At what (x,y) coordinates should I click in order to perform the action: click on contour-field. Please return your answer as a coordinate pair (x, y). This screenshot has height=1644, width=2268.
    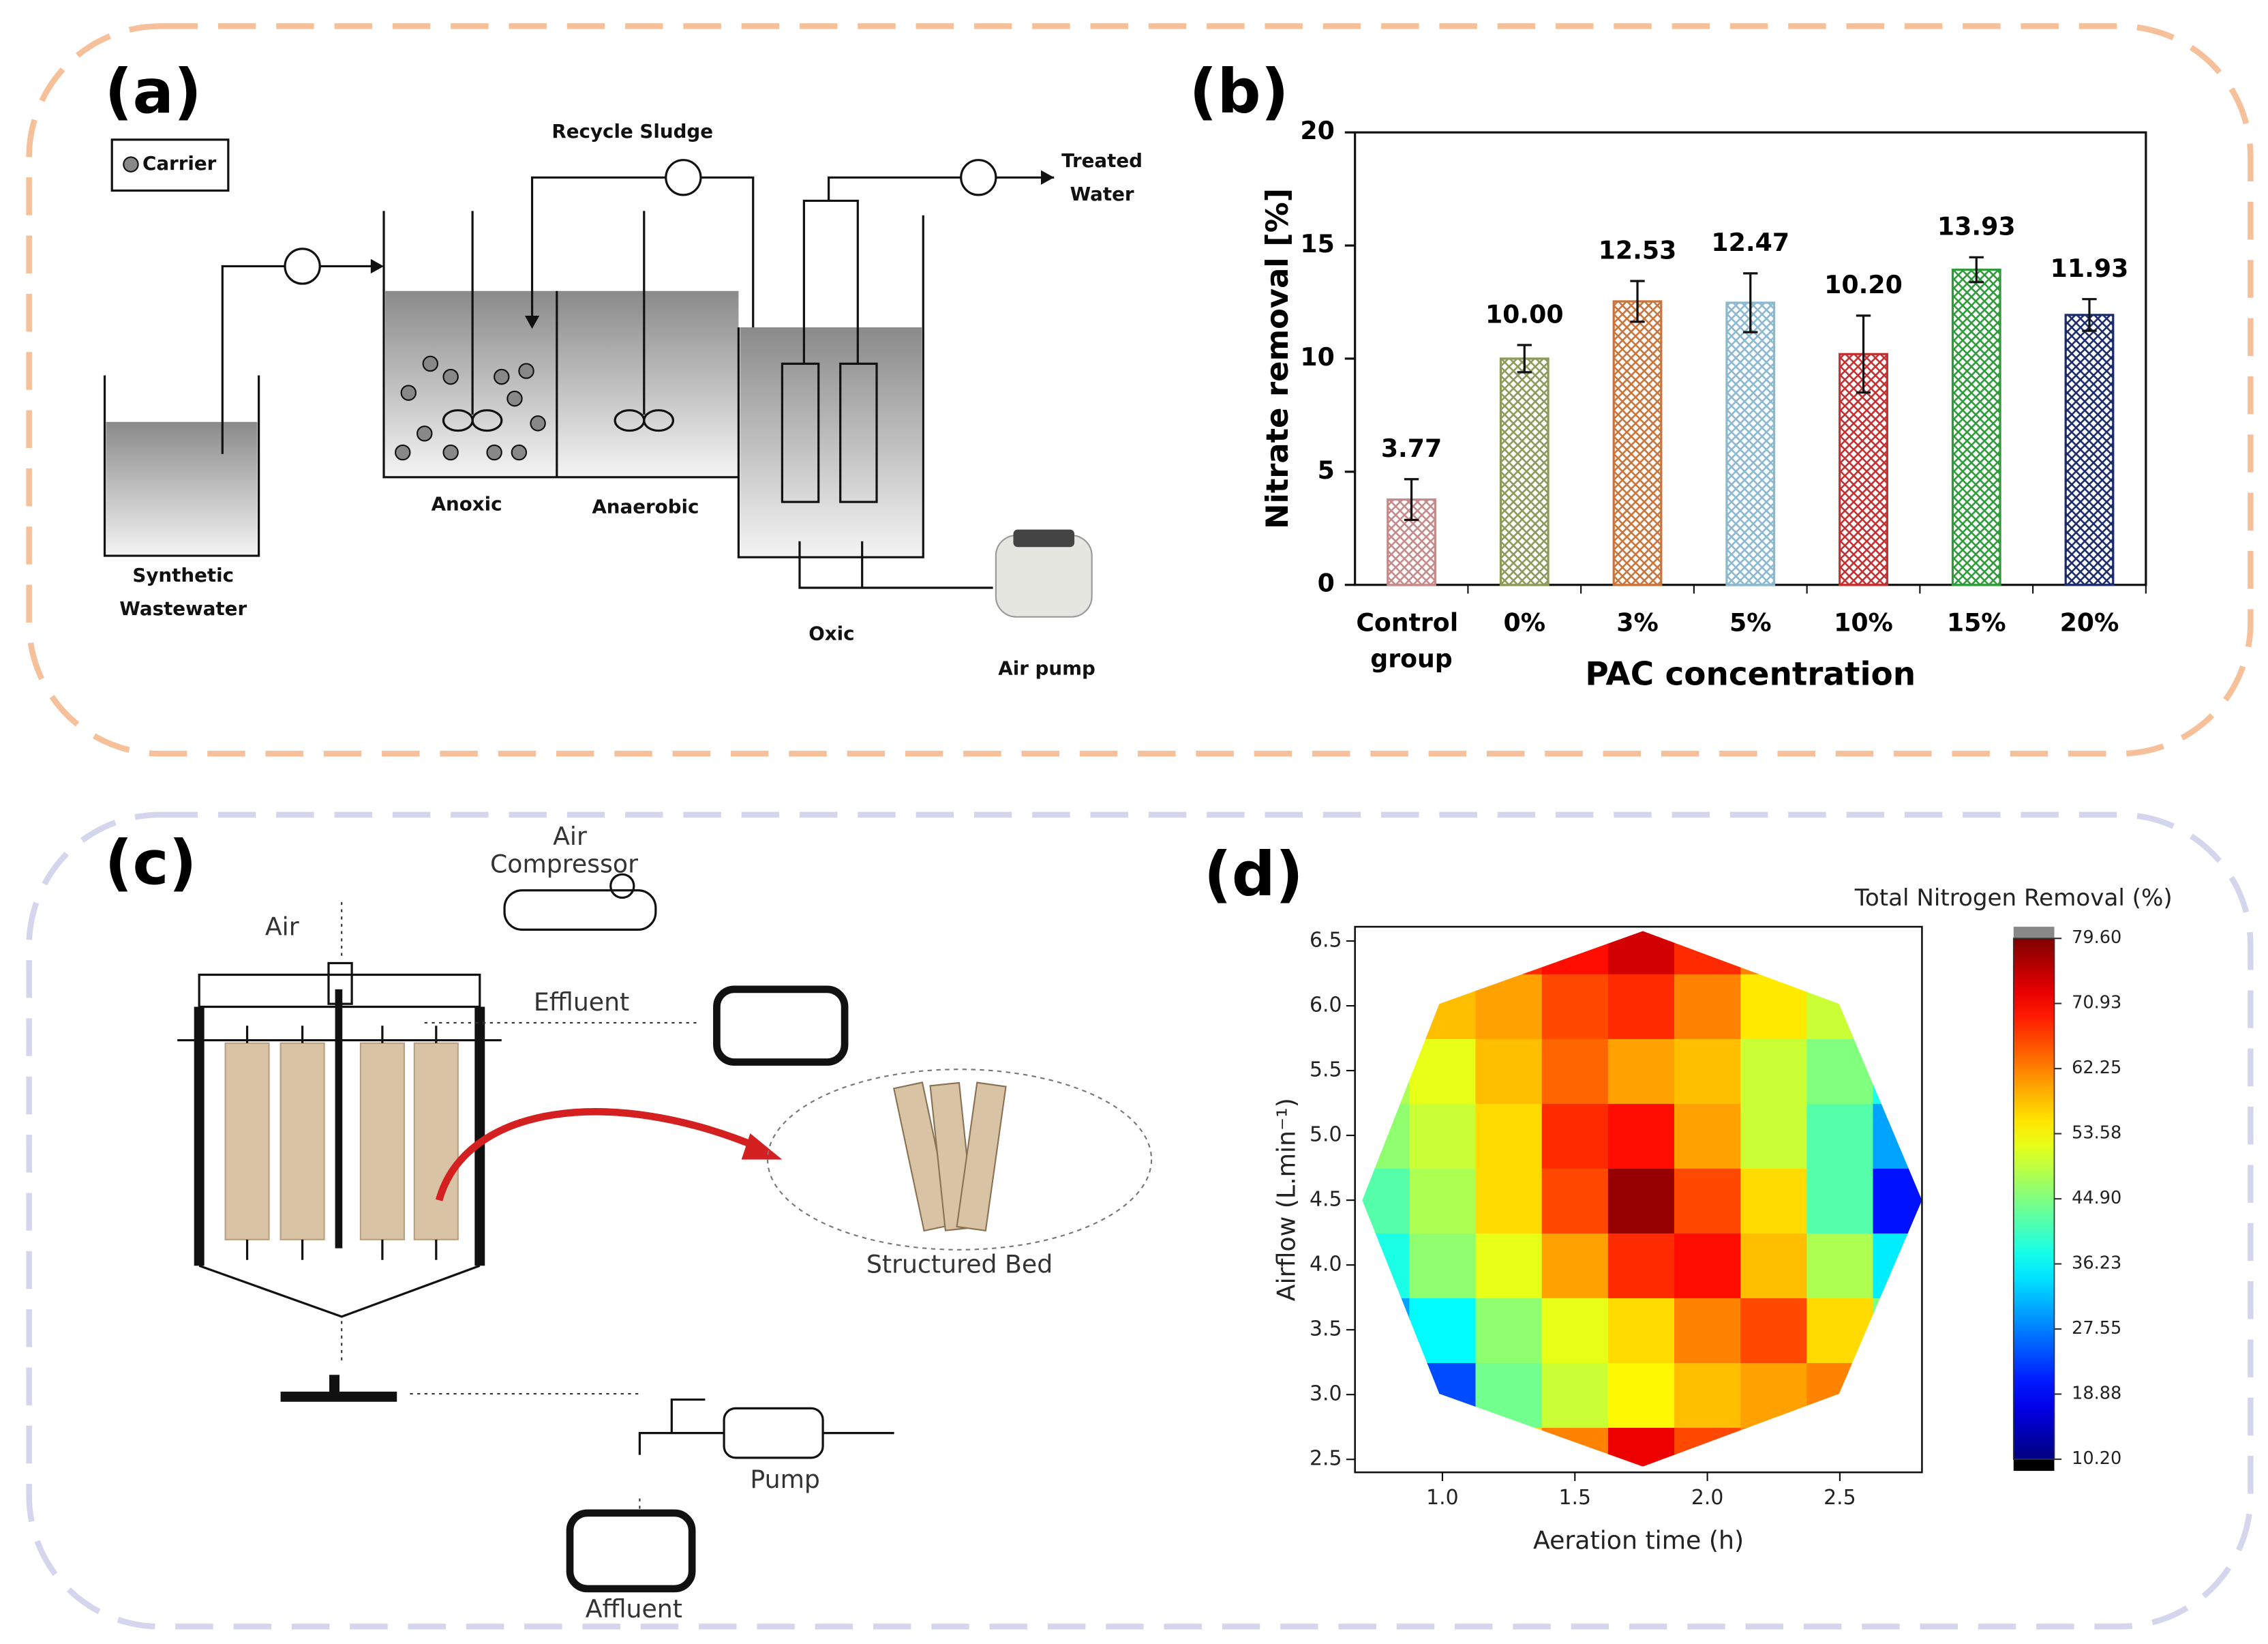
    Looking at the image, I should click on (1642, 1199).